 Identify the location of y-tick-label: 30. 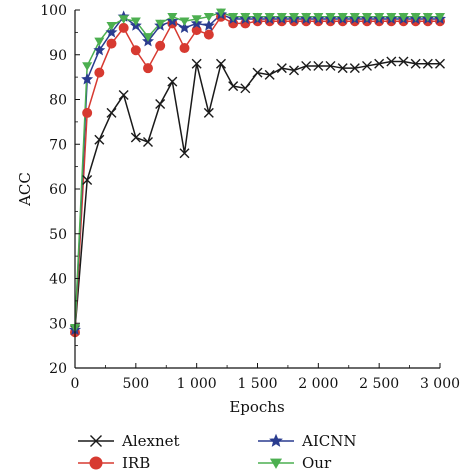
(58, 324).